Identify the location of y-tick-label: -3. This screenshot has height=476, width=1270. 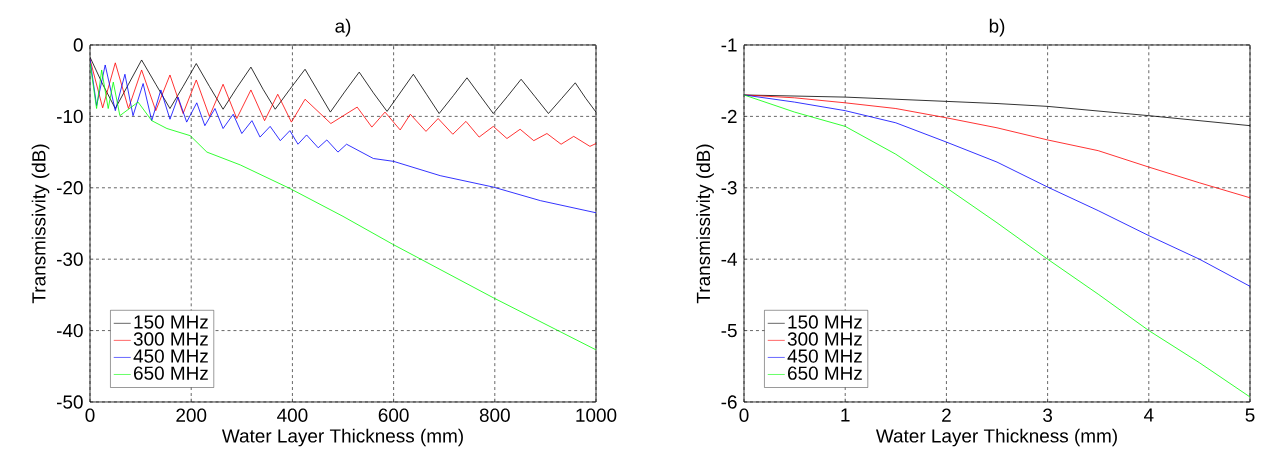
(729, 188).